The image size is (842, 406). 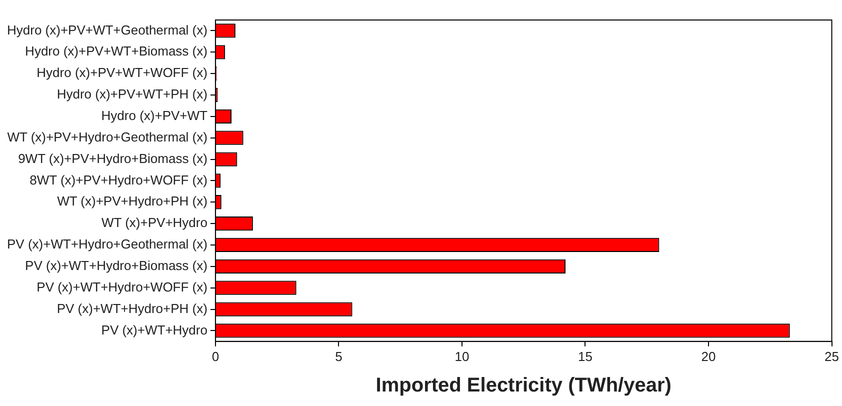 What do you see at coordinates (708, 356) in the screenshot?
I see `x-tick-label: 20` at bounding box center [708, 356].